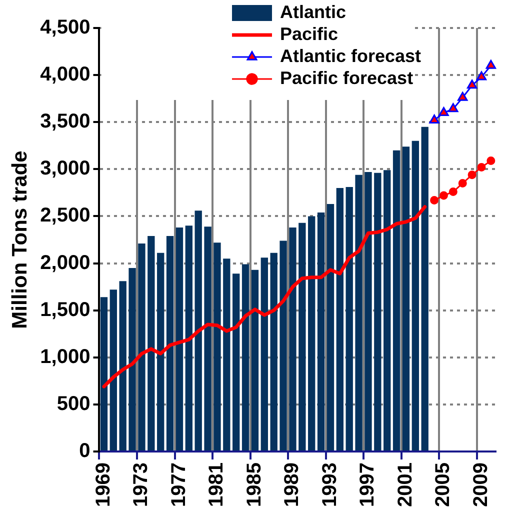 The width and height of the screenshot is (518, 510). Describe the element at coordinates (65, 27) in the screenshot. I see `y-tick-label: 4,500` at that location.